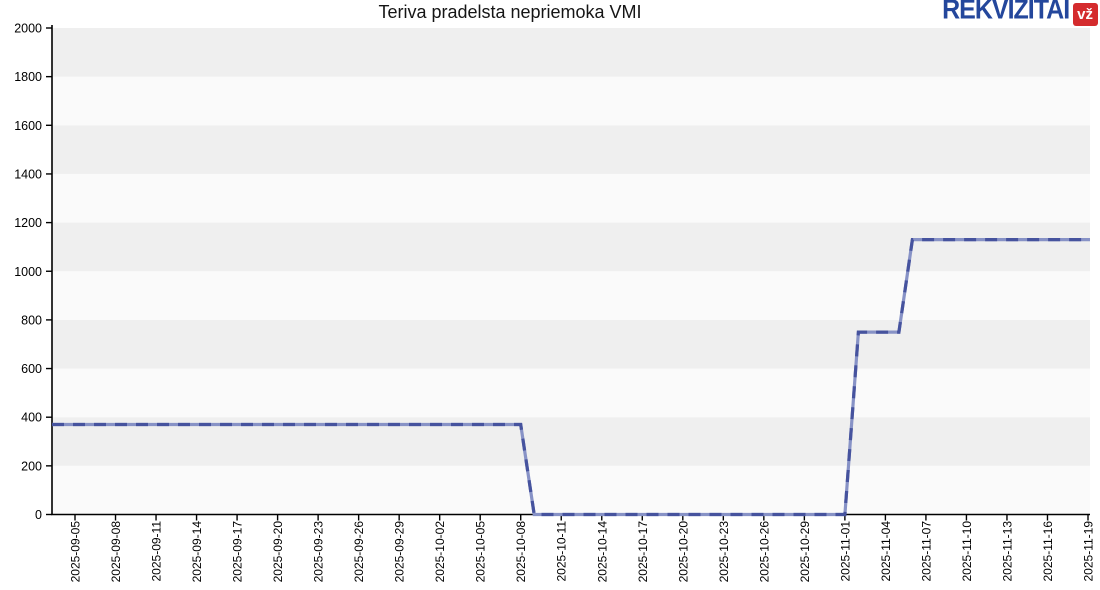 This screenshot has width=1100, height=590. What do you see at coordinates (845, 551) in the screenshot?
I see `x-tick-label: 2025-11-01` at bounding box center [845, 551].